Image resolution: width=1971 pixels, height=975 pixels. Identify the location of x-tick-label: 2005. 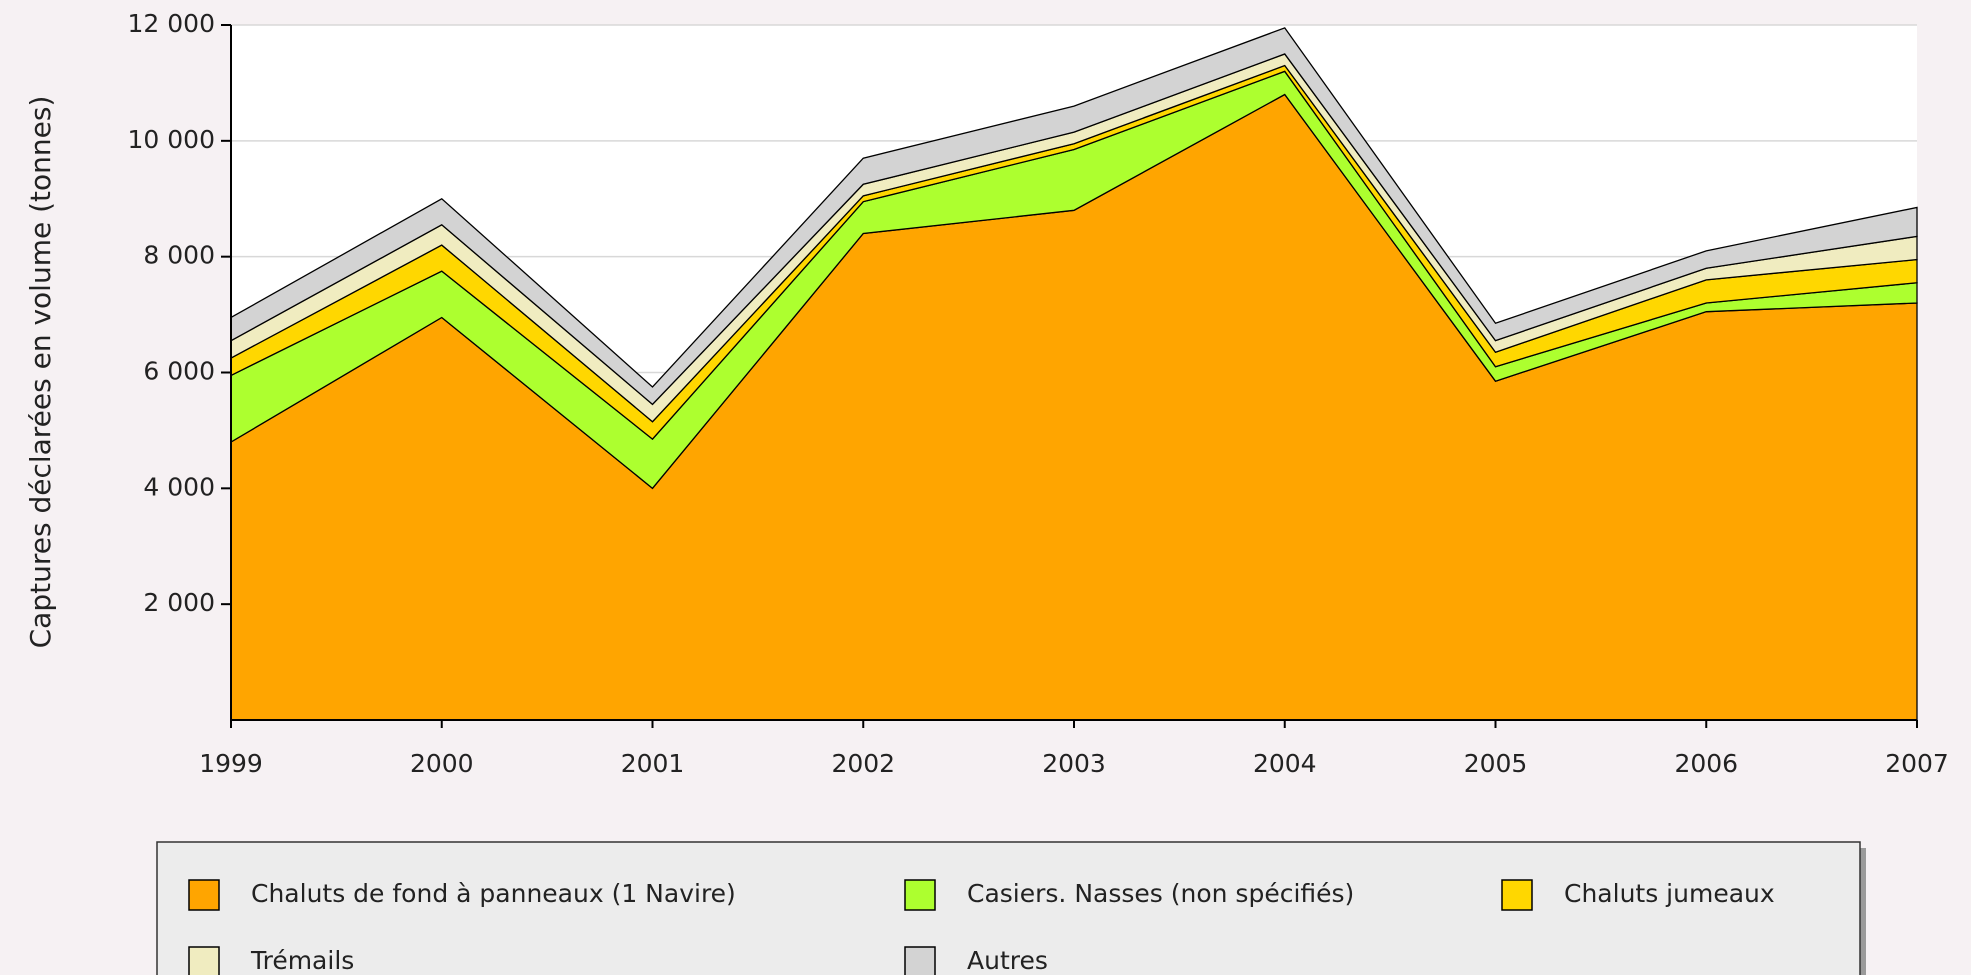
(1496, 763).